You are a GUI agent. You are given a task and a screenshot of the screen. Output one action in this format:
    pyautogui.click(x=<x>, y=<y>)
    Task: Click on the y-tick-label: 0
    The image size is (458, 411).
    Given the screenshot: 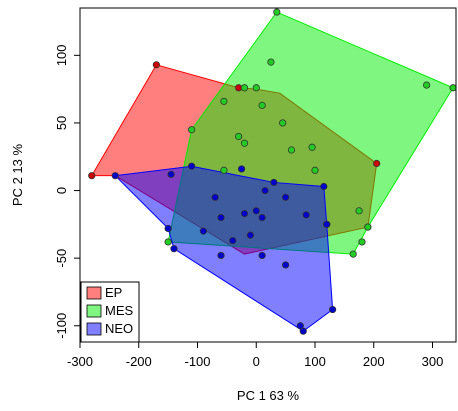 What is the action you would take?
    pyautogui.click(x=61, y=190)
    